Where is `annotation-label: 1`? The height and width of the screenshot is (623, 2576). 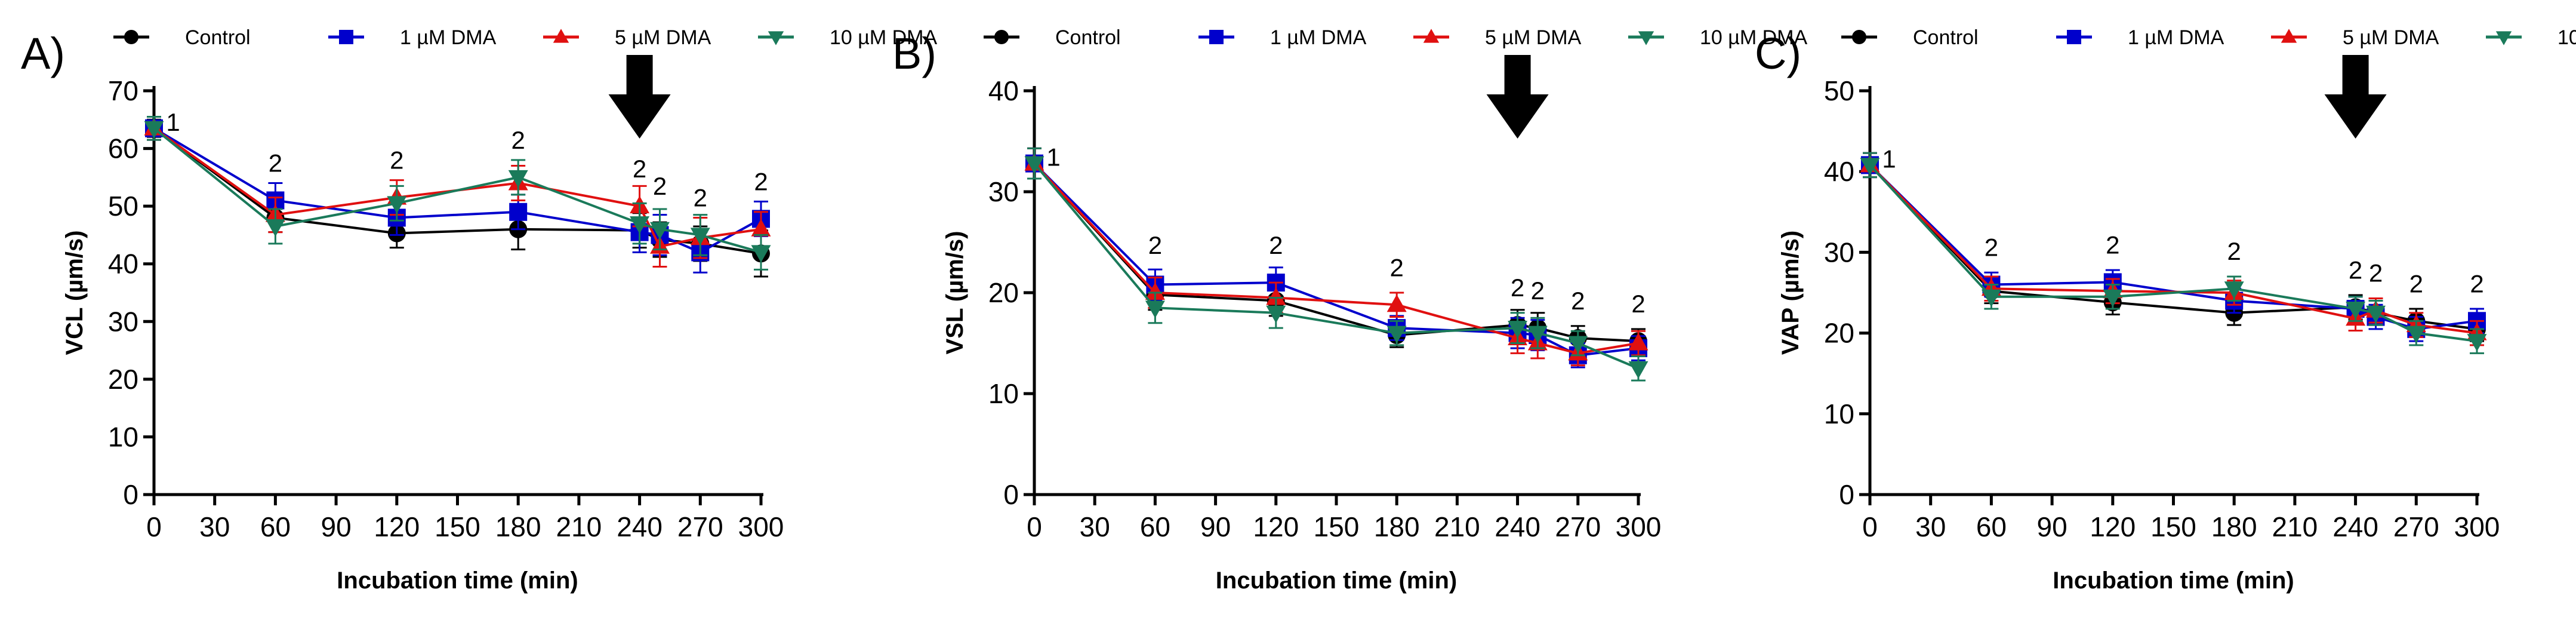
annotation-label: 1 is located at coordinates (173, 122).